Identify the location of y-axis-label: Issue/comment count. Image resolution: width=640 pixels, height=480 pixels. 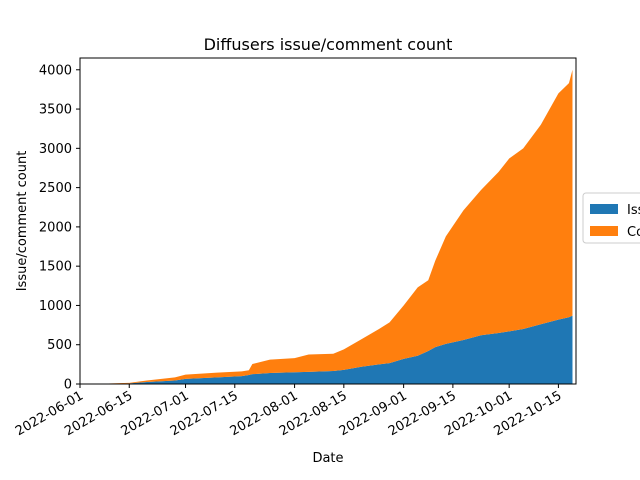
(22, 221).